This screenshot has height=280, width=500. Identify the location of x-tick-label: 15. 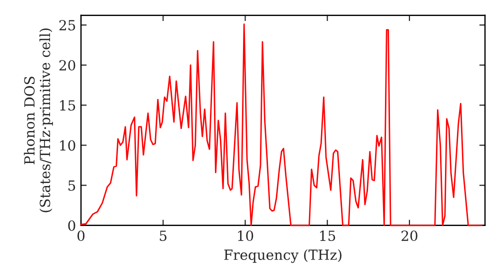
(328, 236).